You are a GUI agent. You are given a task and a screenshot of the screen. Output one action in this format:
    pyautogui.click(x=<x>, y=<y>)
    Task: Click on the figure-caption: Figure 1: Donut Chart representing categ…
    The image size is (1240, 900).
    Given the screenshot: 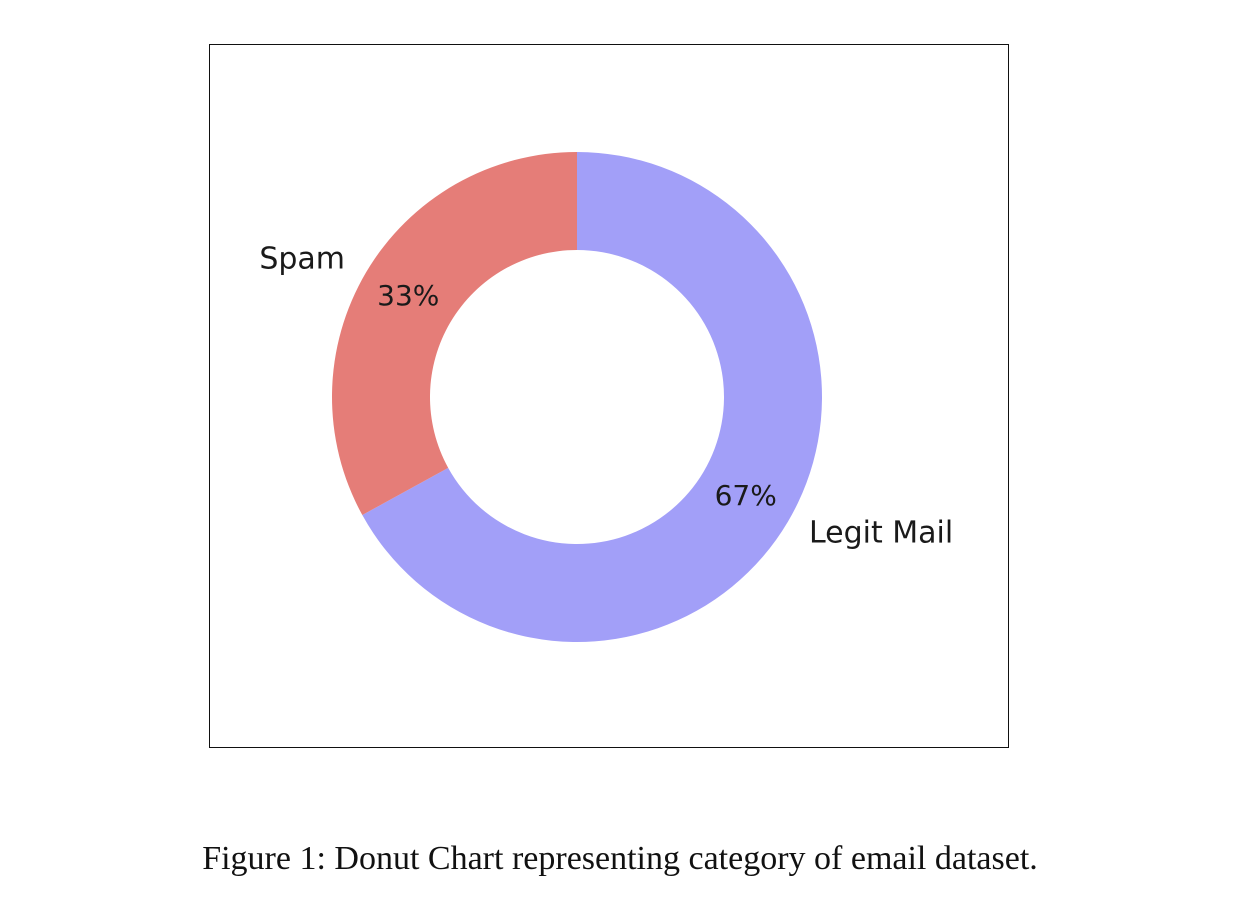 What is the action you would take?
    pyautogui.click(x=620, y=858)
    